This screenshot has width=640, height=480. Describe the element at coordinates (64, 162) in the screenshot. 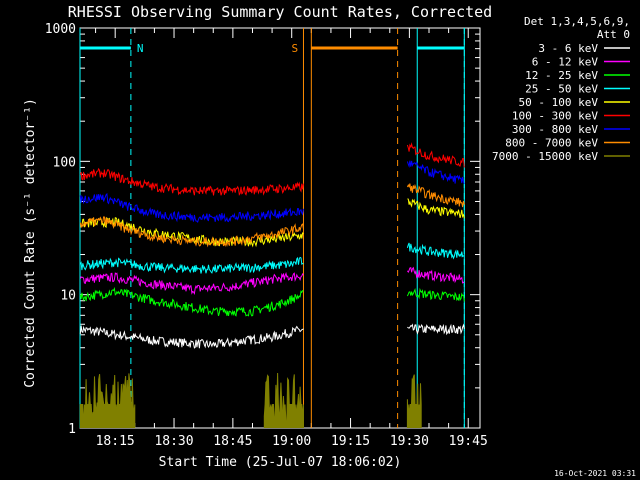

I see `y-tick-label: 100` at that location.